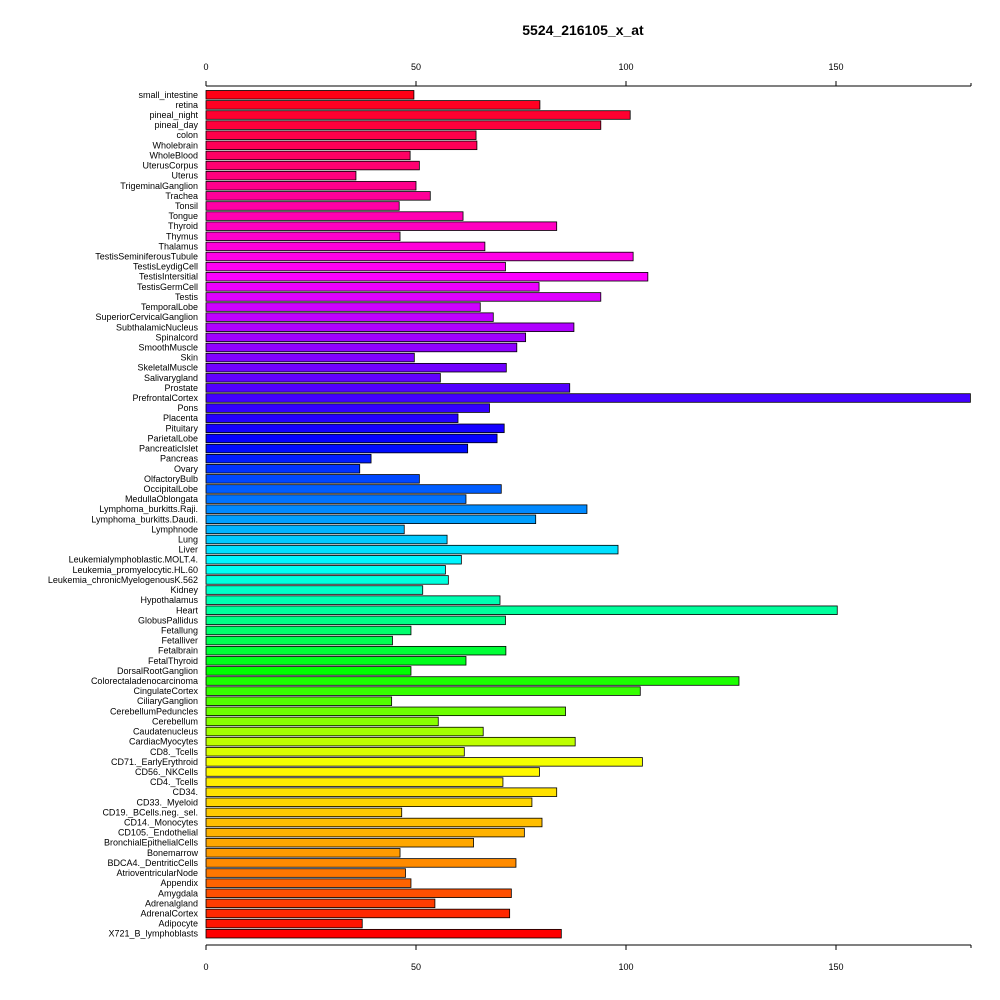 The width and height of the screenshot is (1000, 1000). I want to click on category-label: Bonemarrow, so click(173, 853).